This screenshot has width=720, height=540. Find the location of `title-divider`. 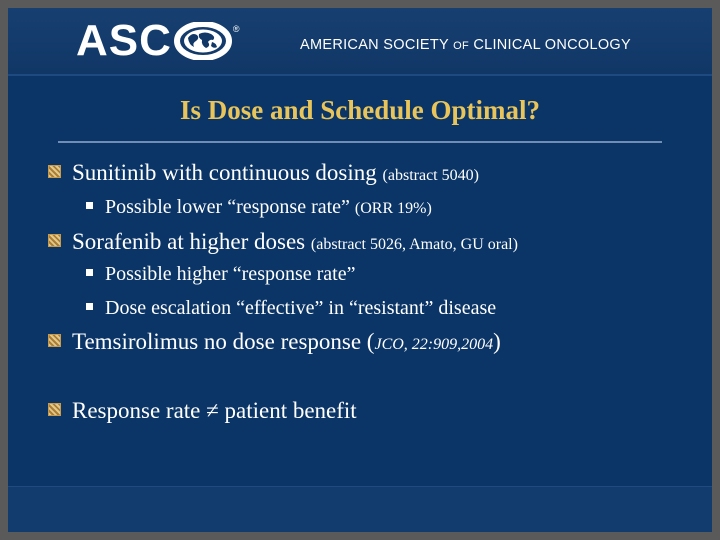

title-divider is located at coordinates (360, 142).